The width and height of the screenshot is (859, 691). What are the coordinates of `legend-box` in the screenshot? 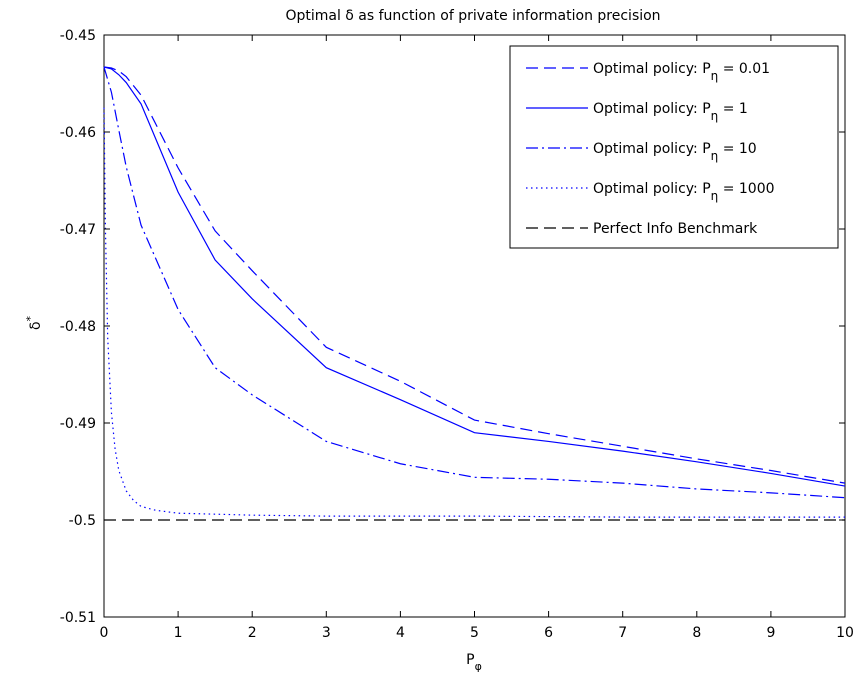 It's located at (674, 147).